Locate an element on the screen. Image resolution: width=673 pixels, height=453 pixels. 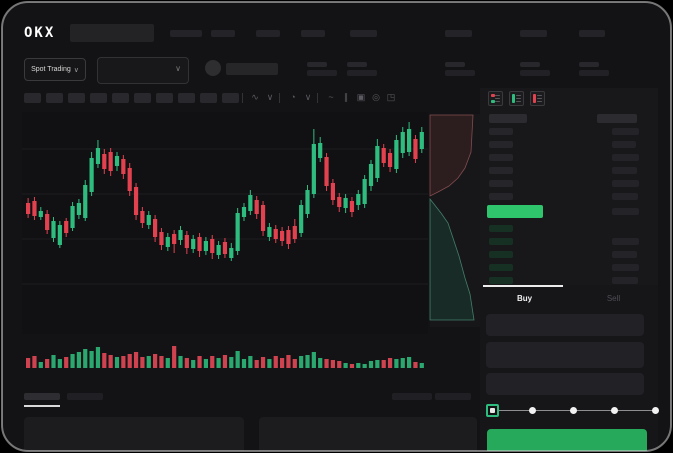
bottom-tab is located at coordinates (85, 396).